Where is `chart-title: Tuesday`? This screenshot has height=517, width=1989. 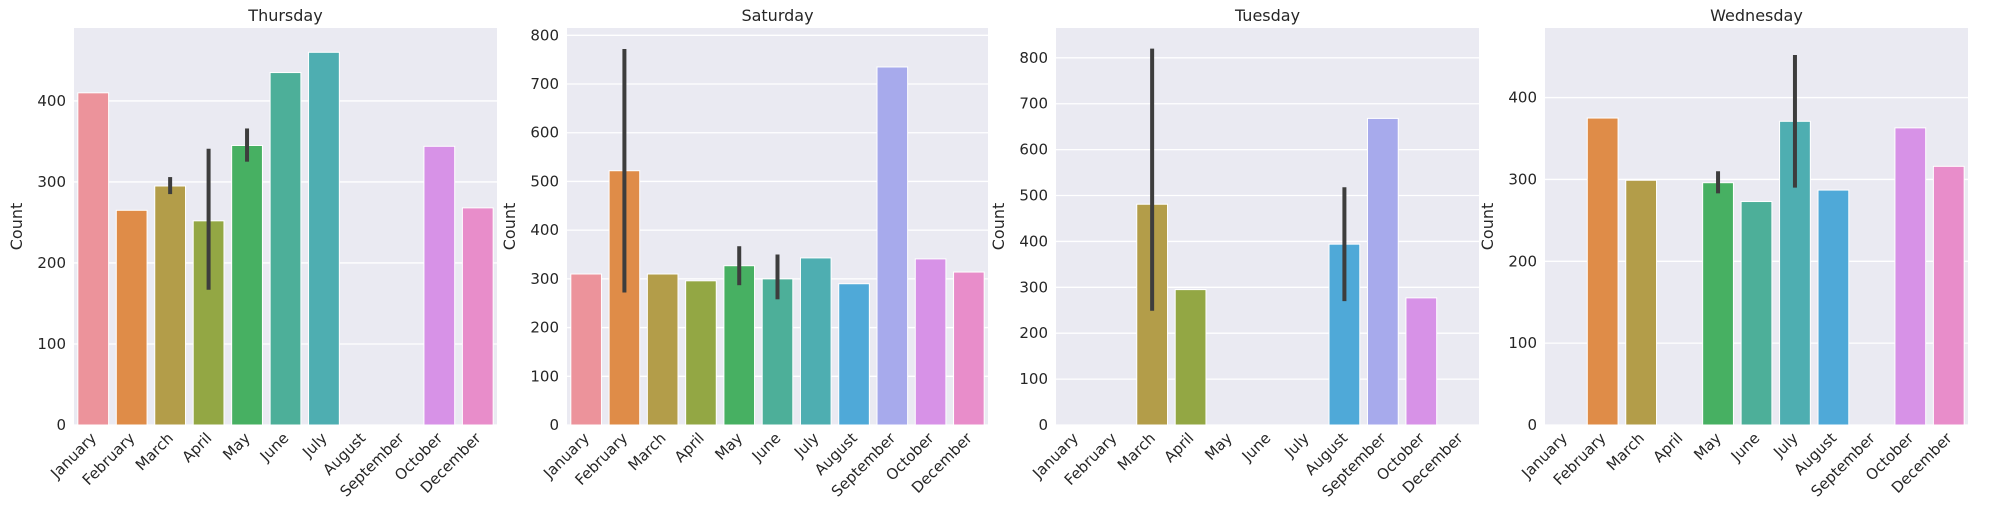
chart-title: Tuesday is located at coordinates (1267, 15).